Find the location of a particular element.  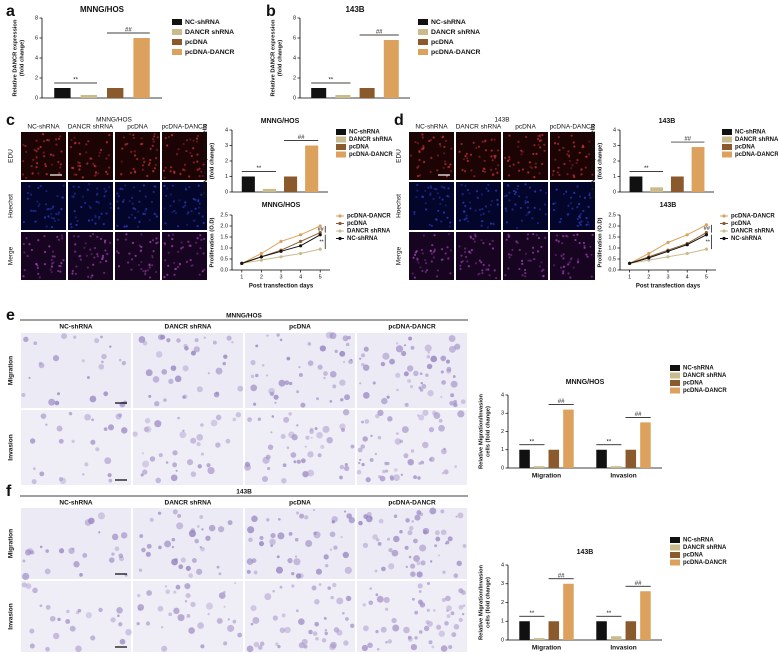

y-tick-label: 4 is located at coordinates (614, 130).